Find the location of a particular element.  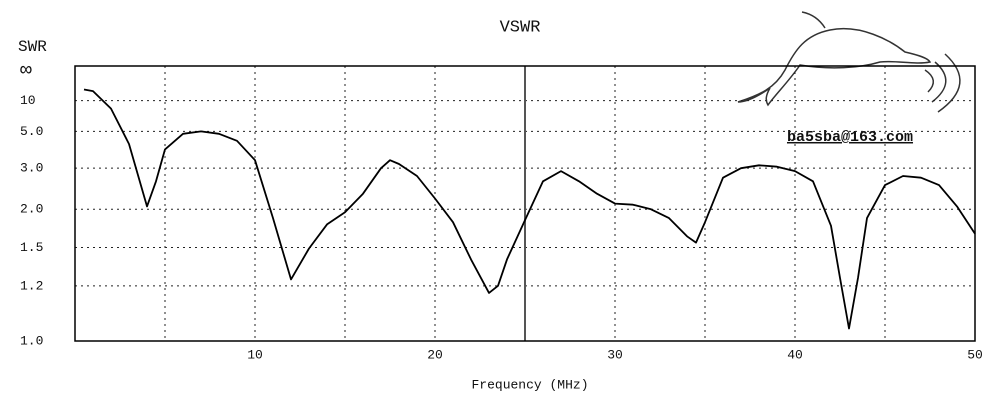

y-tick-label: 1.5 is located at coordinates (31, 247).